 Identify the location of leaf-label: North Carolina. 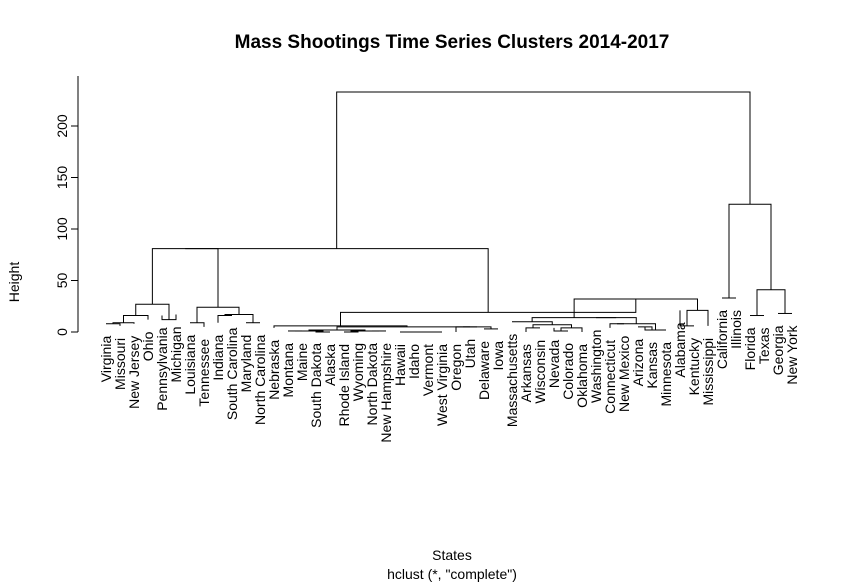
(260, 380).